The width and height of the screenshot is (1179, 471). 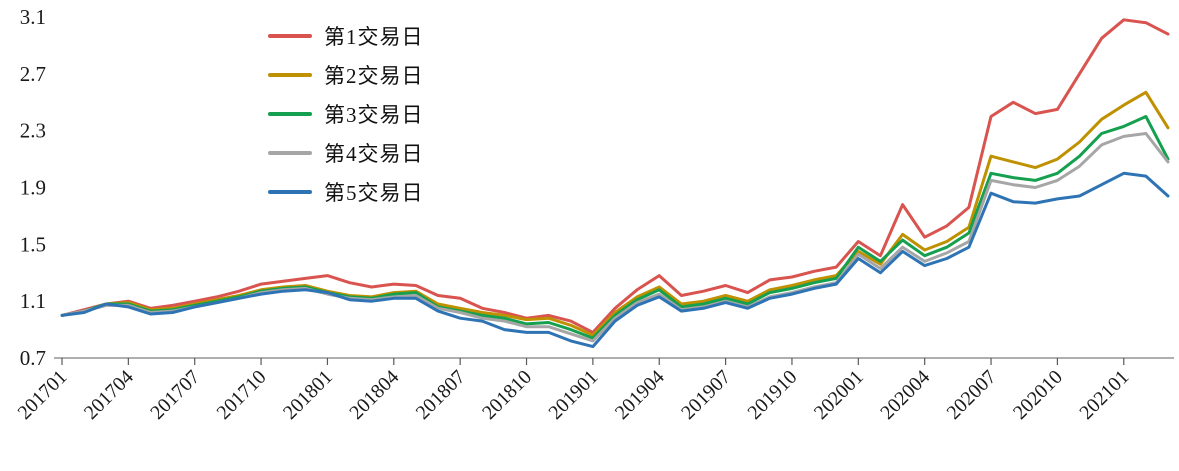 What do you see at coordinates (175, 395) in the screenshot?
I see `x-tick-label: 201707` at bounding box center [175, 395].